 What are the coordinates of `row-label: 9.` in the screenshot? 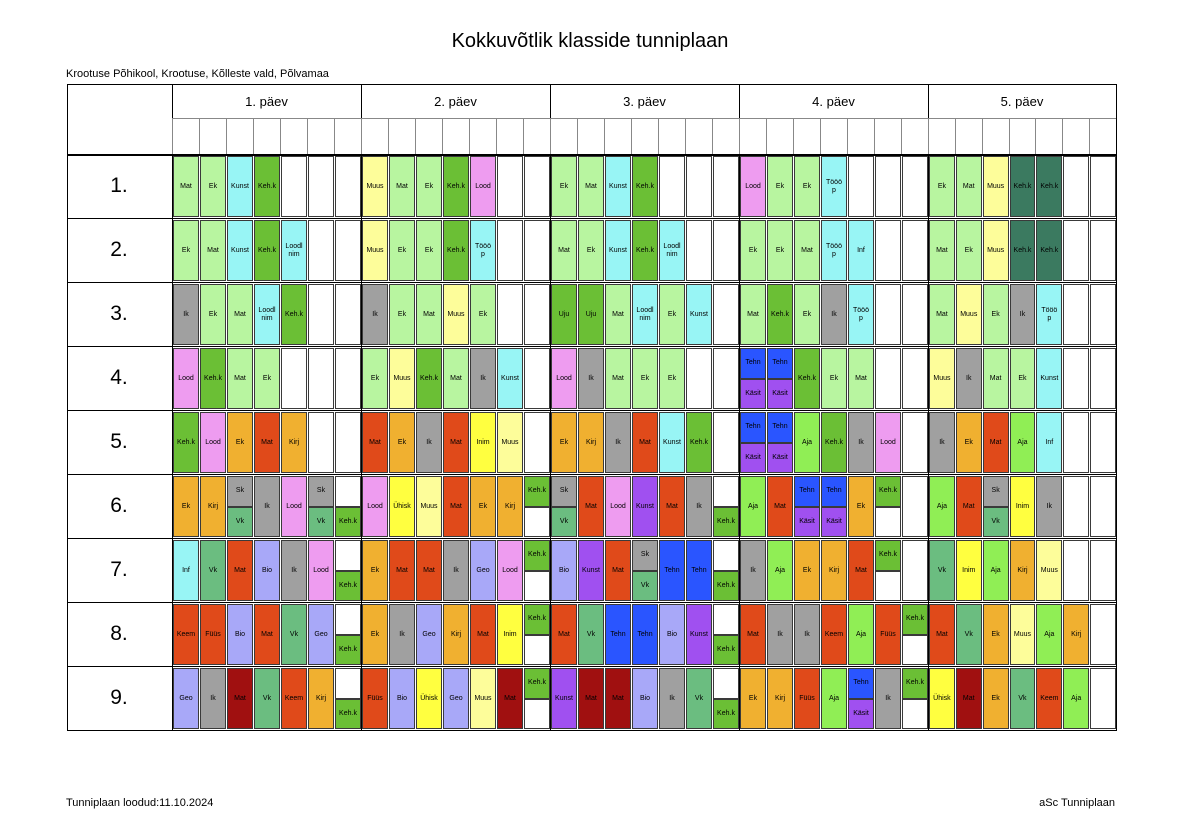 It's located at (119, 697).